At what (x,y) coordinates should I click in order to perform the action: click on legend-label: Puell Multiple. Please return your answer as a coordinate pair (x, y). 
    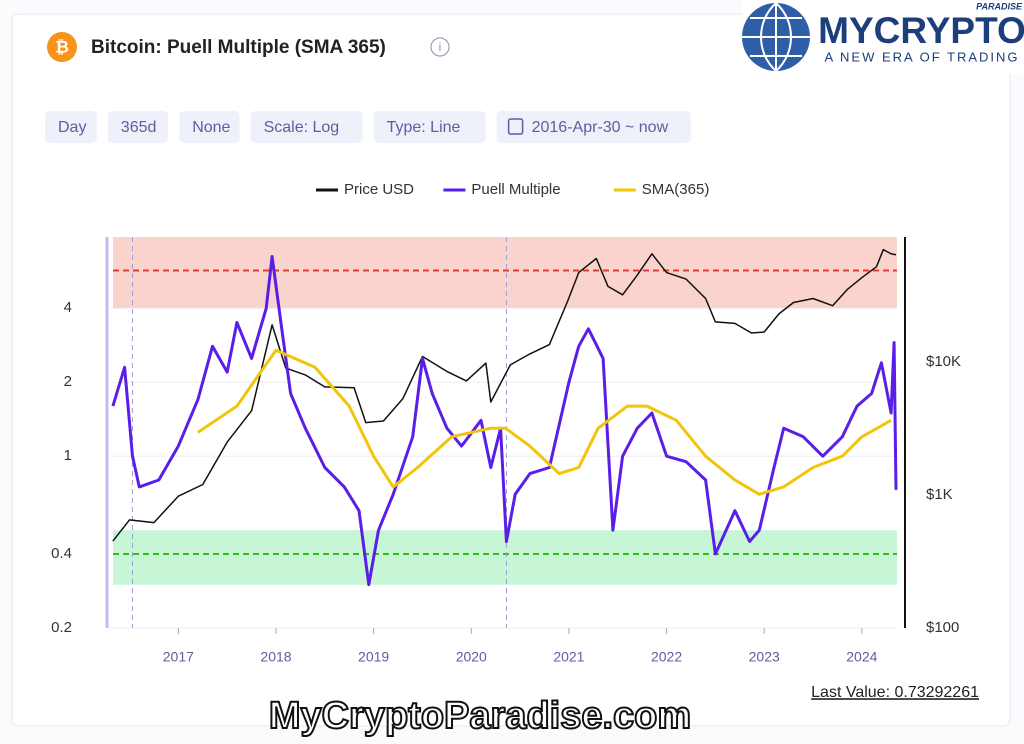
    Looking at the image, I should click on (515, 189).